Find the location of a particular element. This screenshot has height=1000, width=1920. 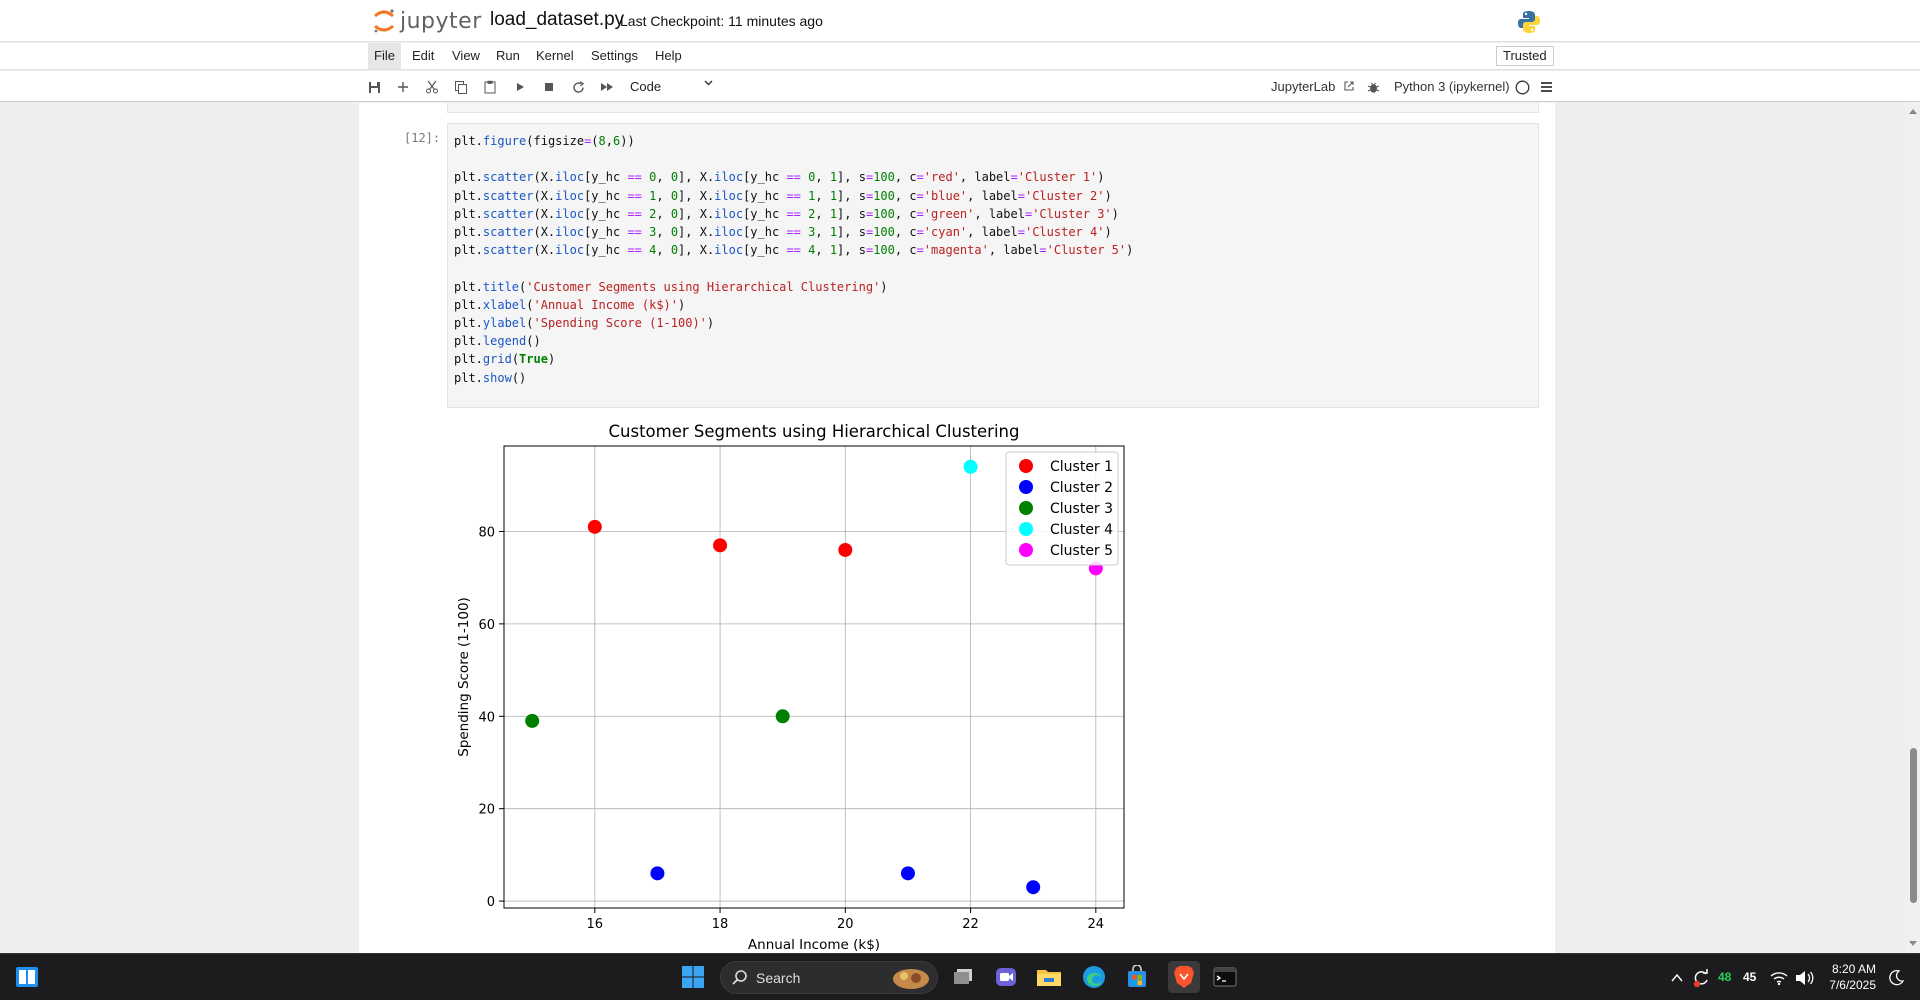

sync-alert-icon is located at coordinates (1701, 978).